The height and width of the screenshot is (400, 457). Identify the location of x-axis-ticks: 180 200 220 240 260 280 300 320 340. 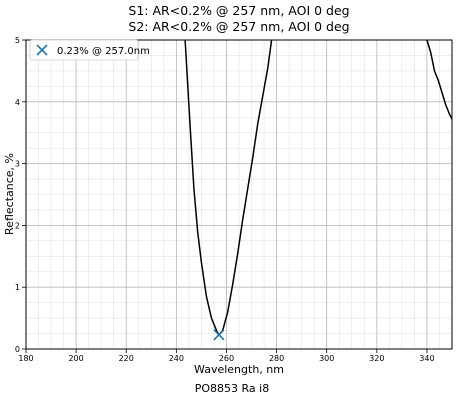
(226, 356).